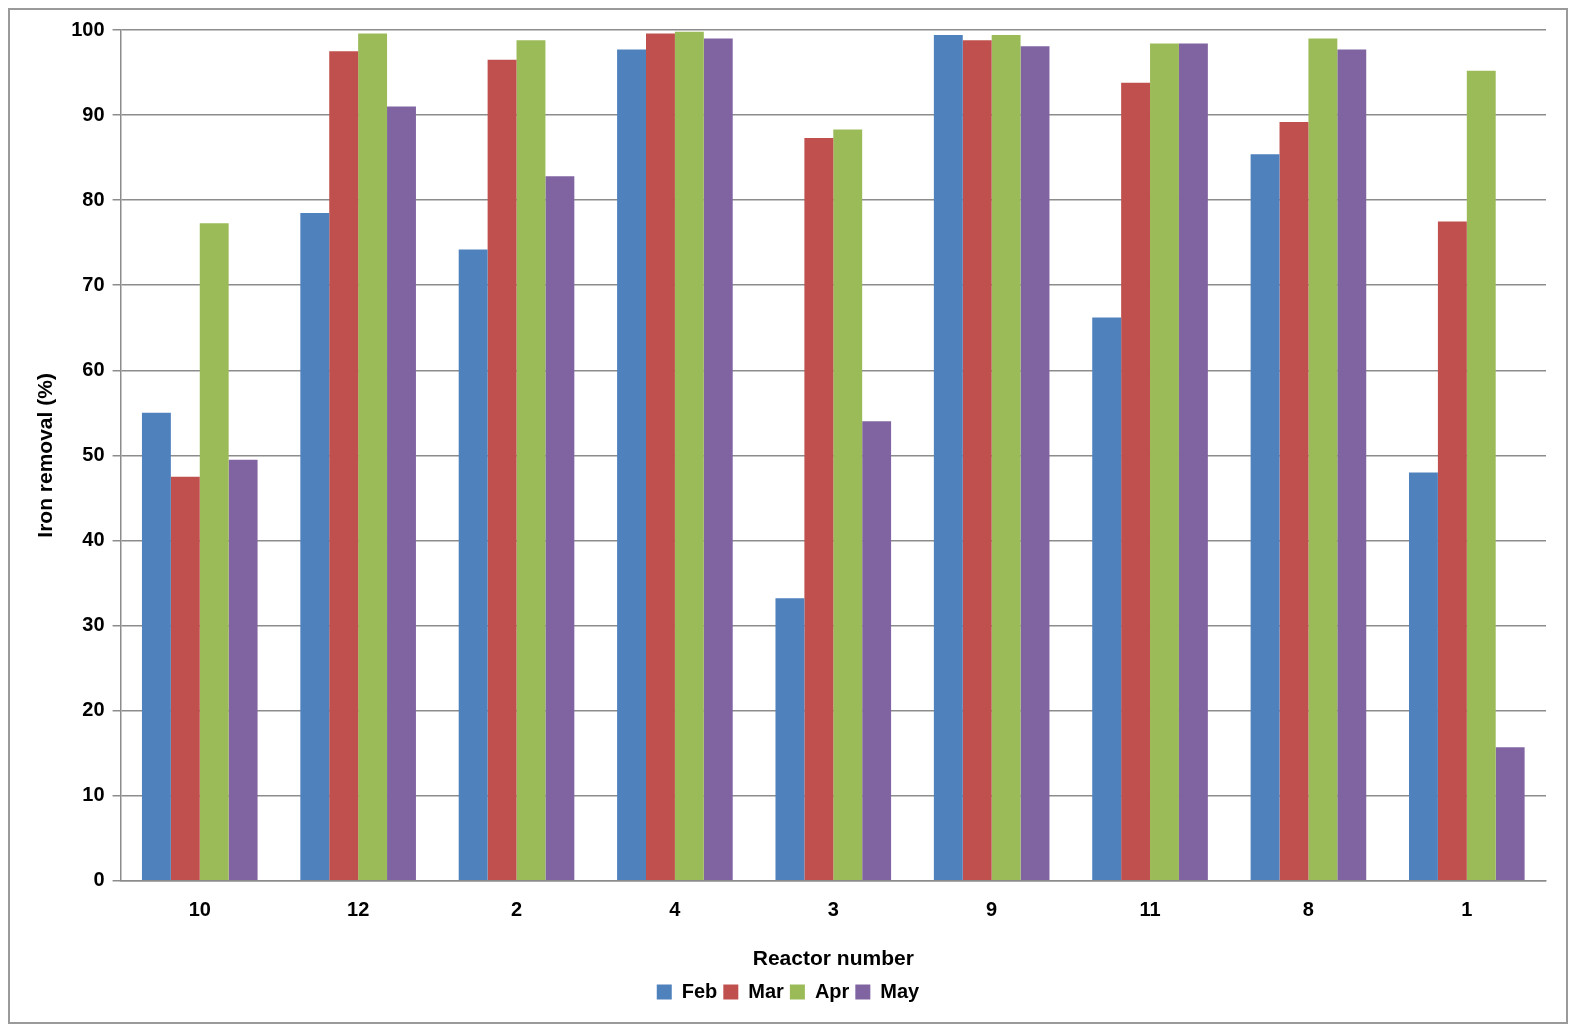  What do you see at coordinates (832, 990) in the screenshot?
I see `legend-label: Apr` at bounding box center [832, 990].